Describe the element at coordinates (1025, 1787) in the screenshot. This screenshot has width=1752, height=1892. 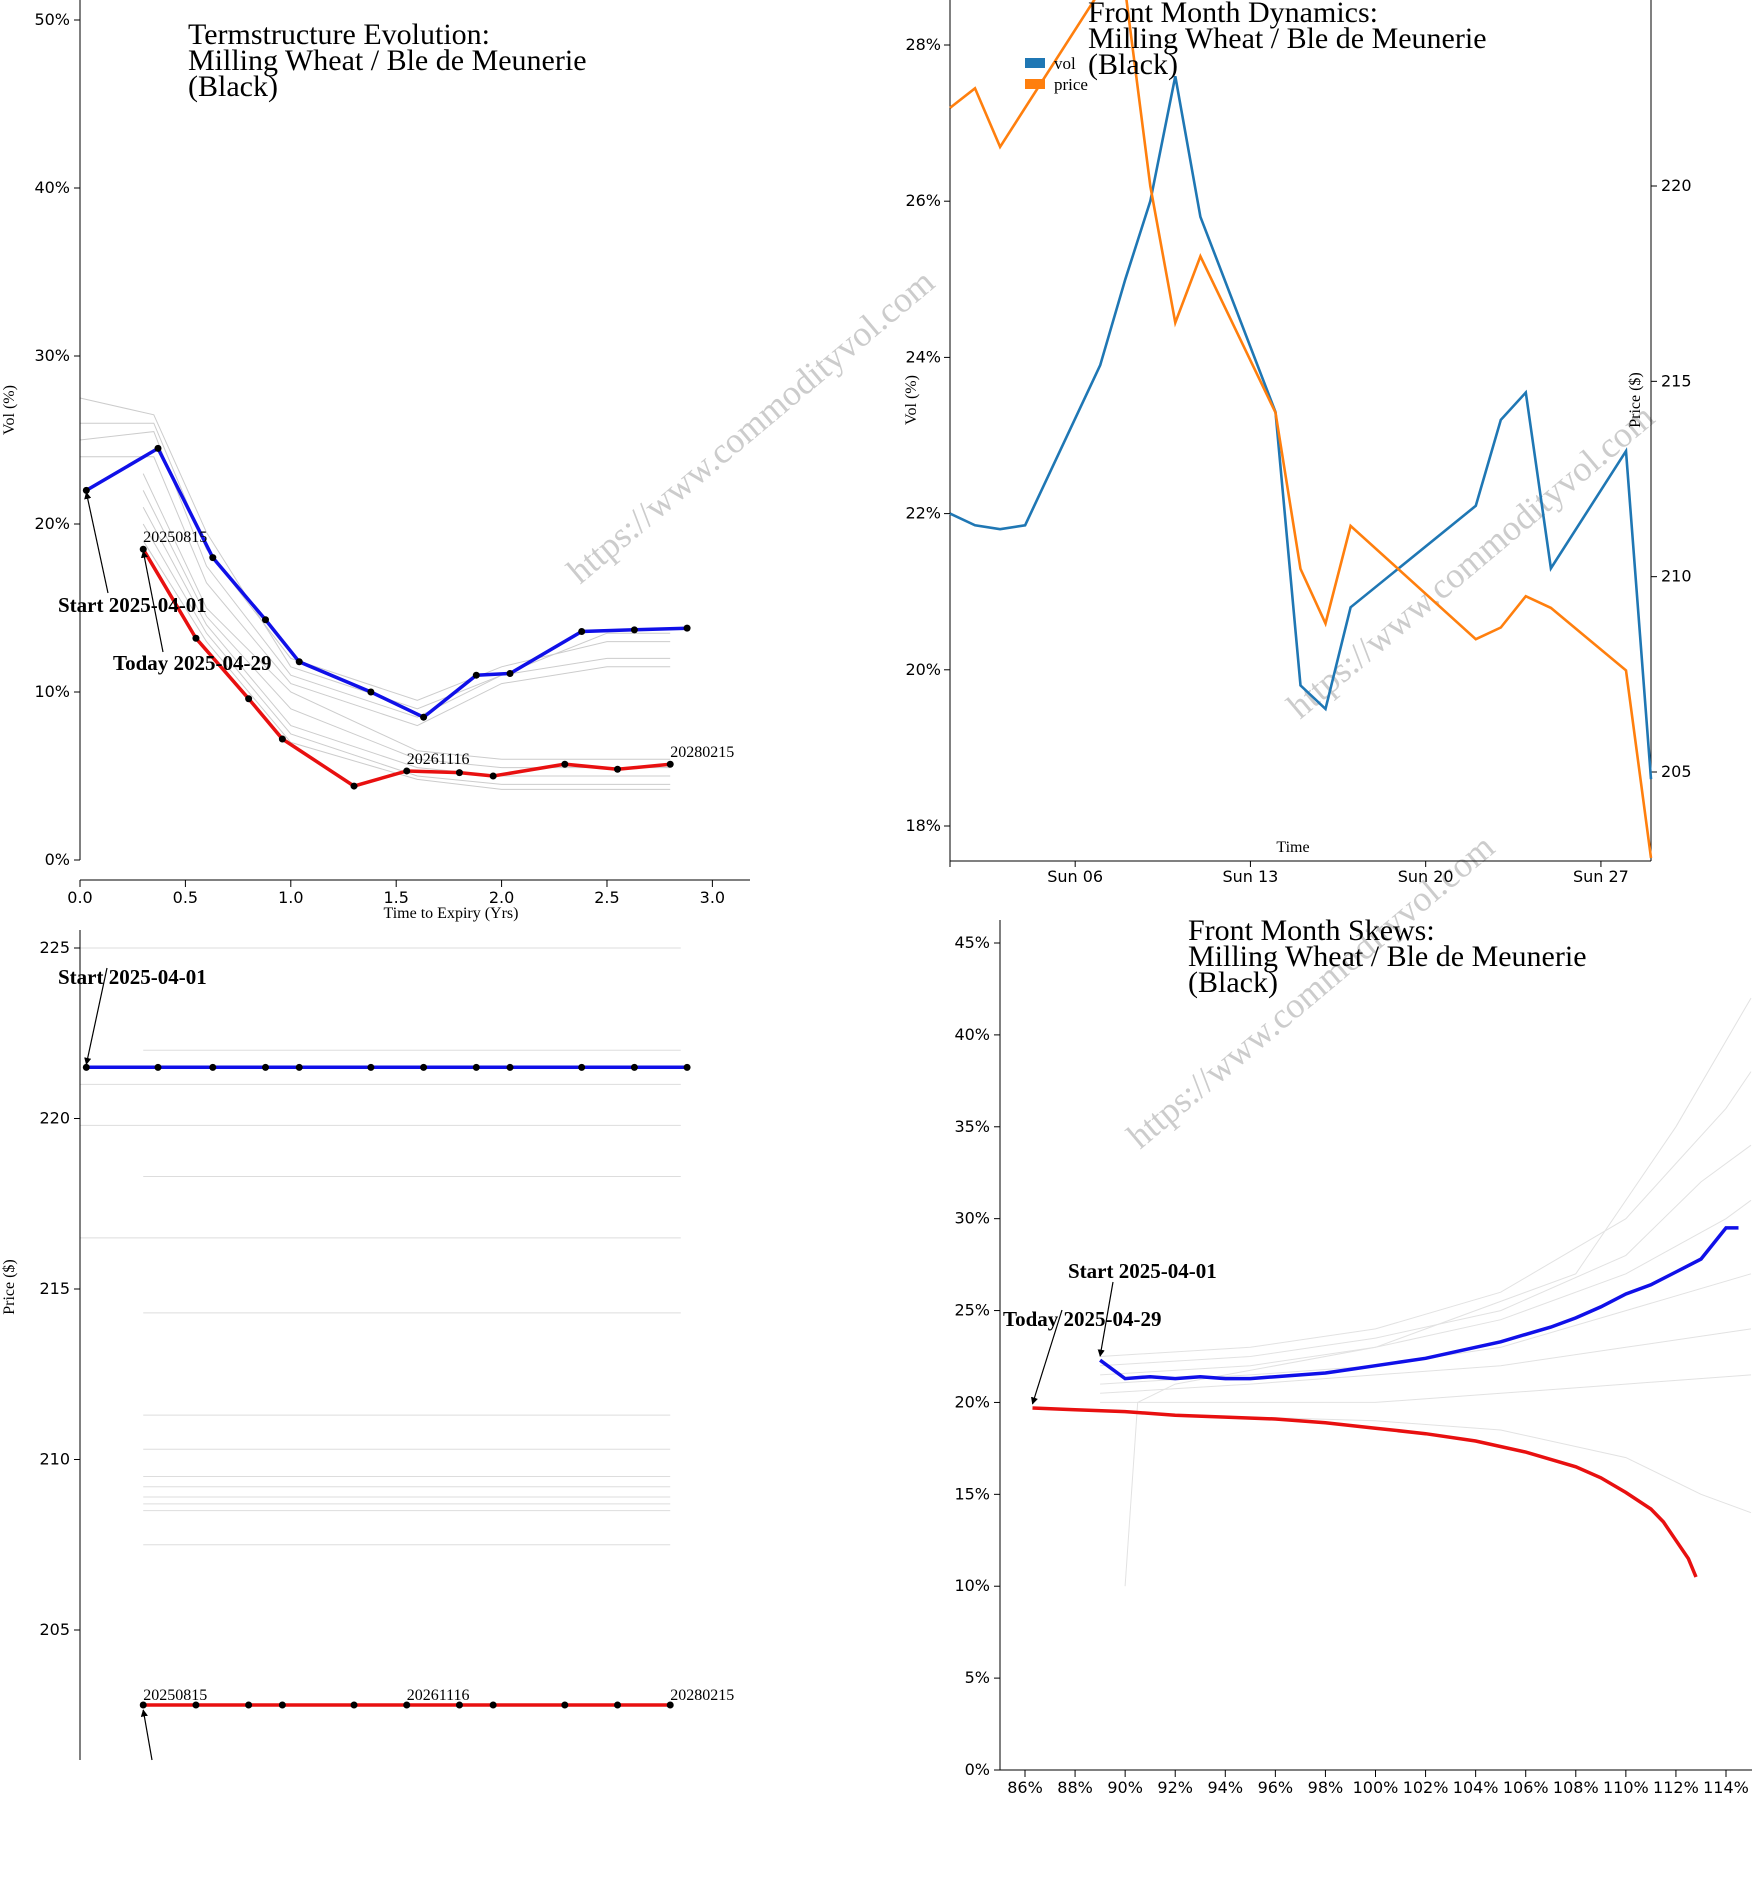
I see `x-tick-label: 86%` at that location.